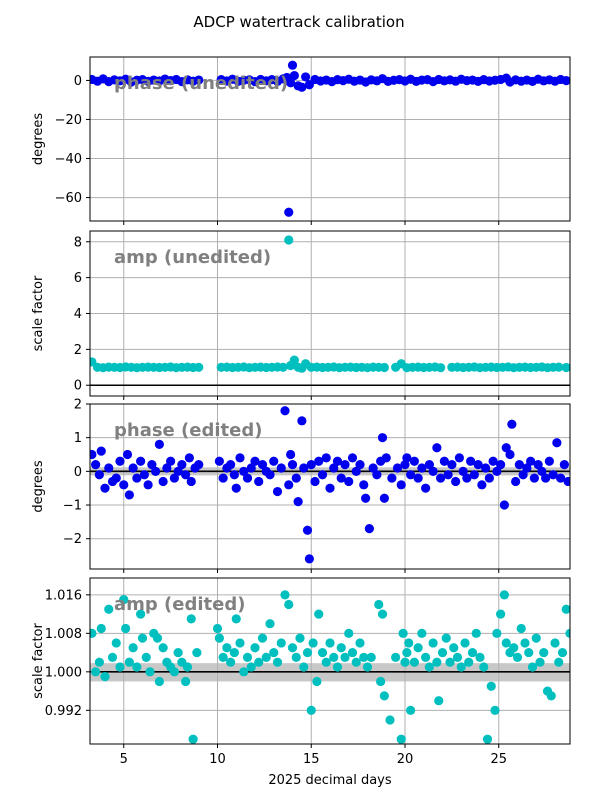 The width and height of the screenshot is (600, 800). Describe the element at coordinates (188, 430) in the screenshot. I see `panel-label: phase (edited)` at that location.